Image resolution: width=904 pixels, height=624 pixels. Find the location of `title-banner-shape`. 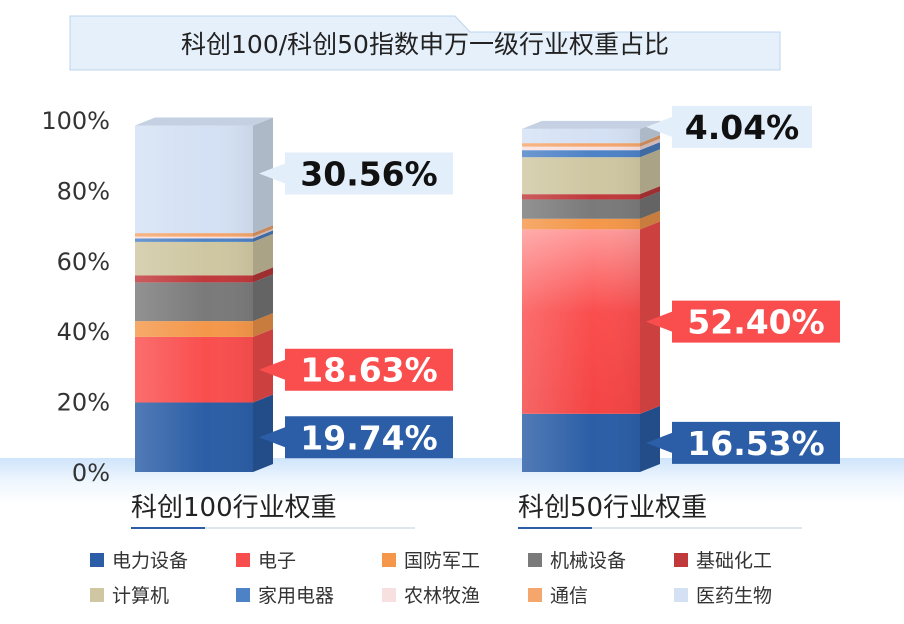

title-banner-shape is located at coordinates (425, 43).